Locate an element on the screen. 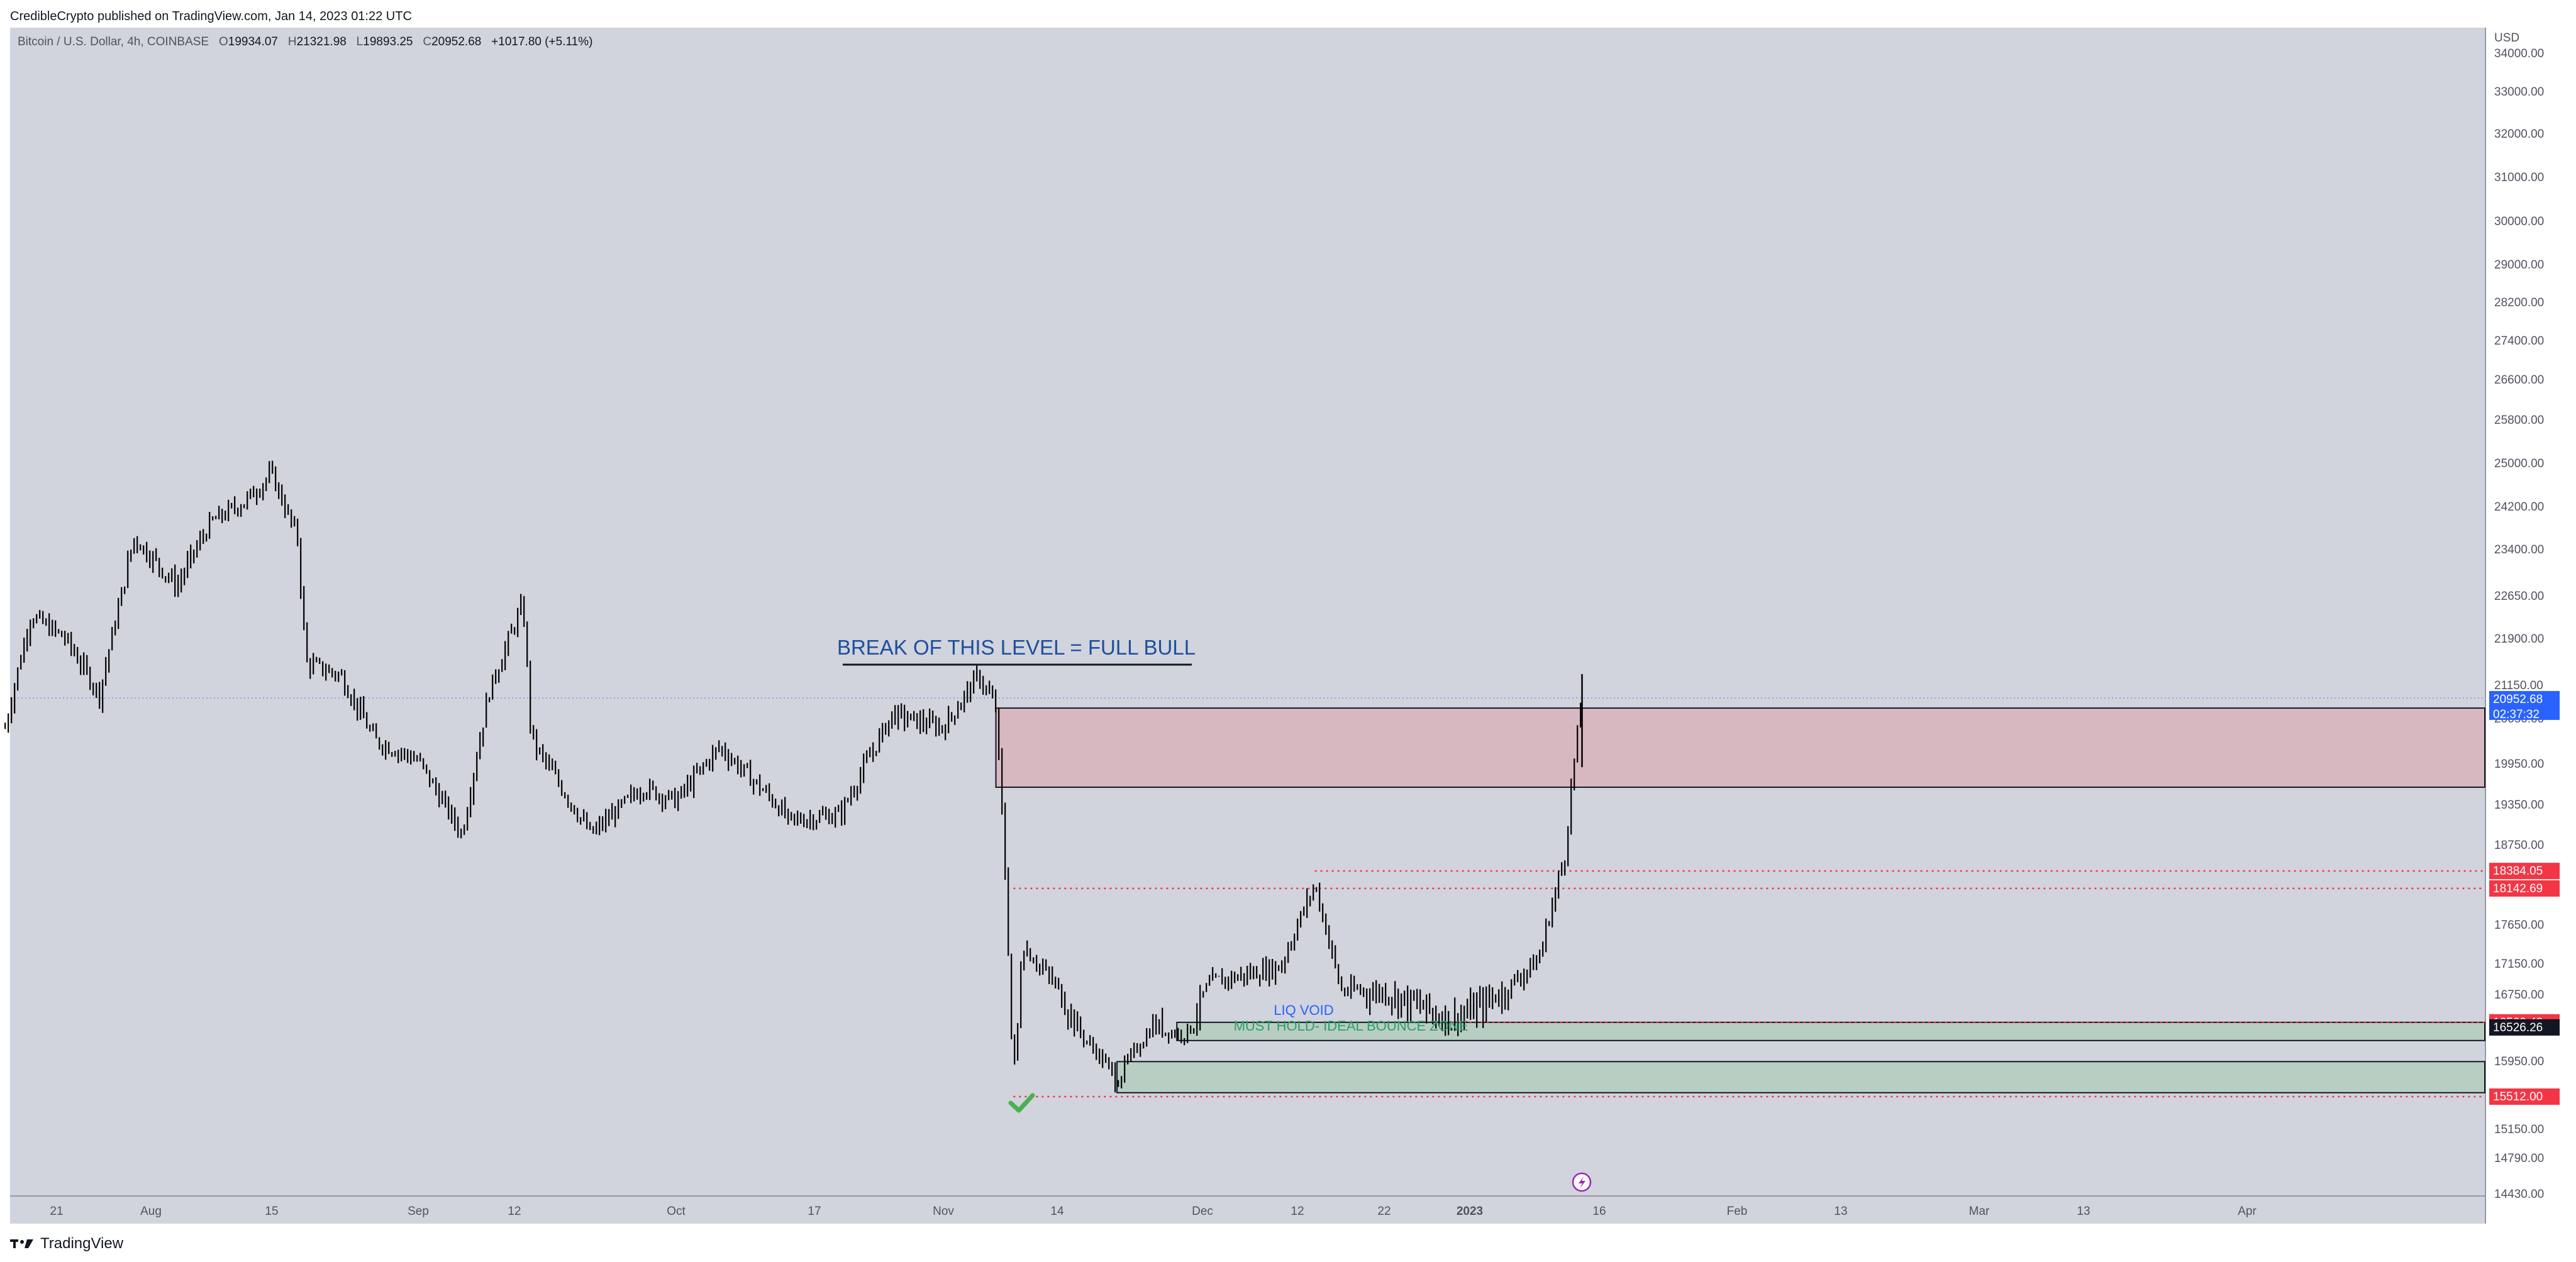 Image resolution: width=2576 pixels, height=1262 pixels. x-tick-label: Dec is located at coordinates (1202, 1211).